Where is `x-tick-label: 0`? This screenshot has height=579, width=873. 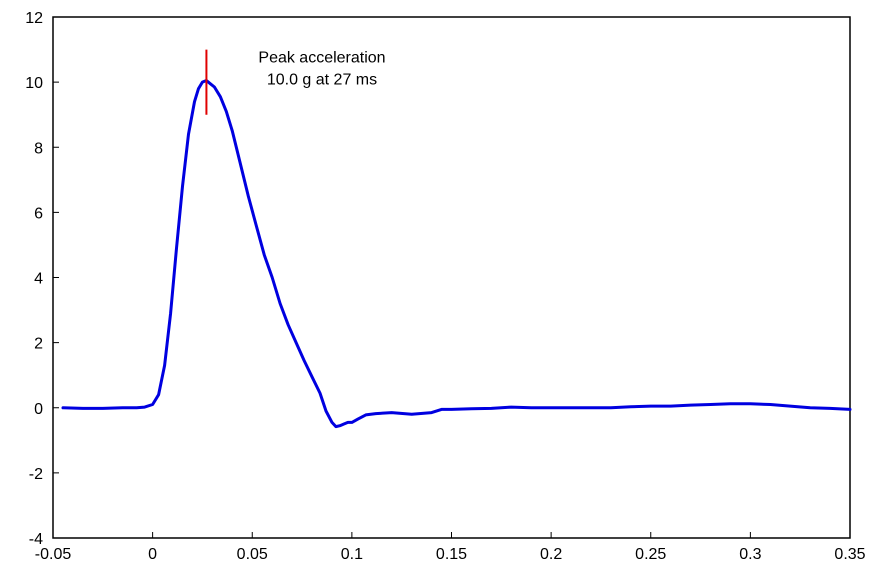 x-tick-label: 0 is located at coordinates (152, 554).